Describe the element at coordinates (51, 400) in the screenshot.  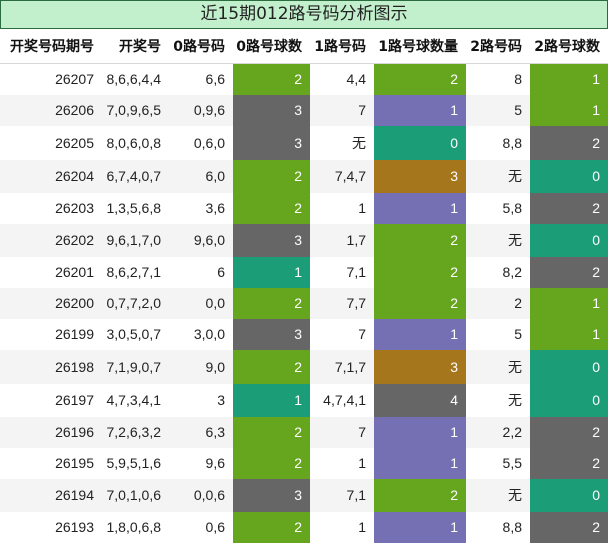
I see `cell-period: 26197` at that location.